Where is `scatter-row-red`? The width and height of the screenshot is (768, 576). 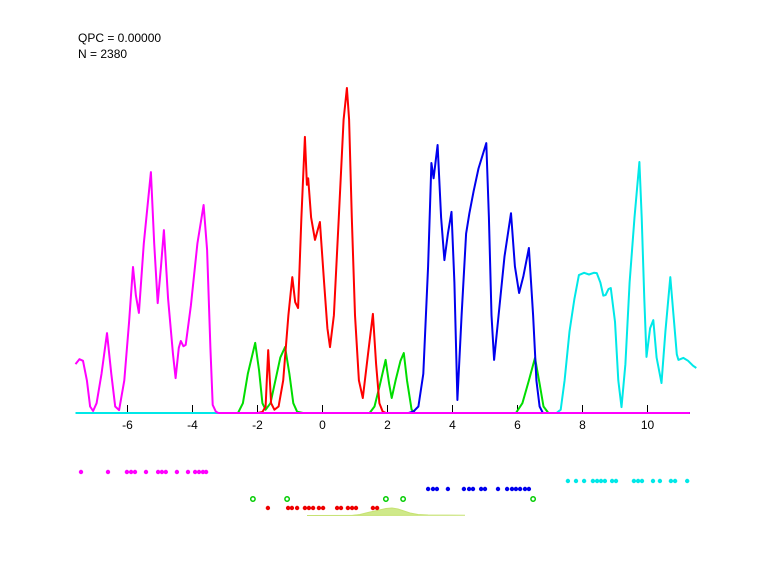 scatter-row-red is located at coordinates (322, 508).